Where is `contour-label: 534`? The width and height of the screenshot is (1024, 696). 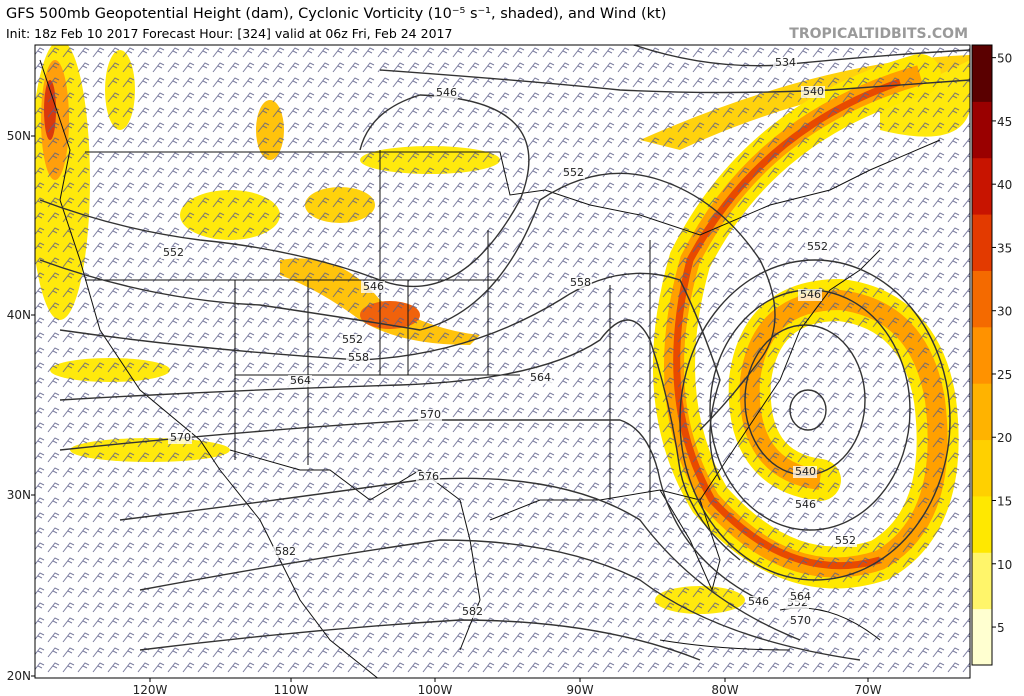
contour-label: 534 is located at coordinates (785, 62).